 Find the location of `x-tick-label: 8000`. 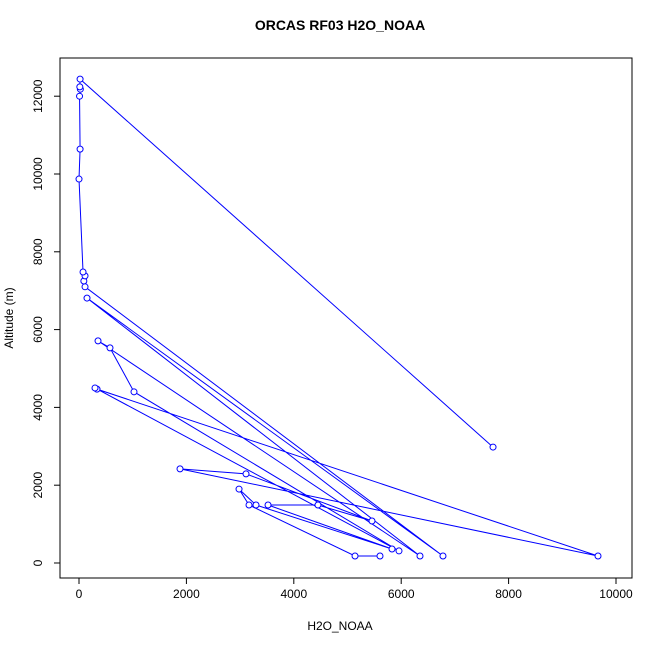

x-tick-label: 8000 is located at coordinates (508, 594).